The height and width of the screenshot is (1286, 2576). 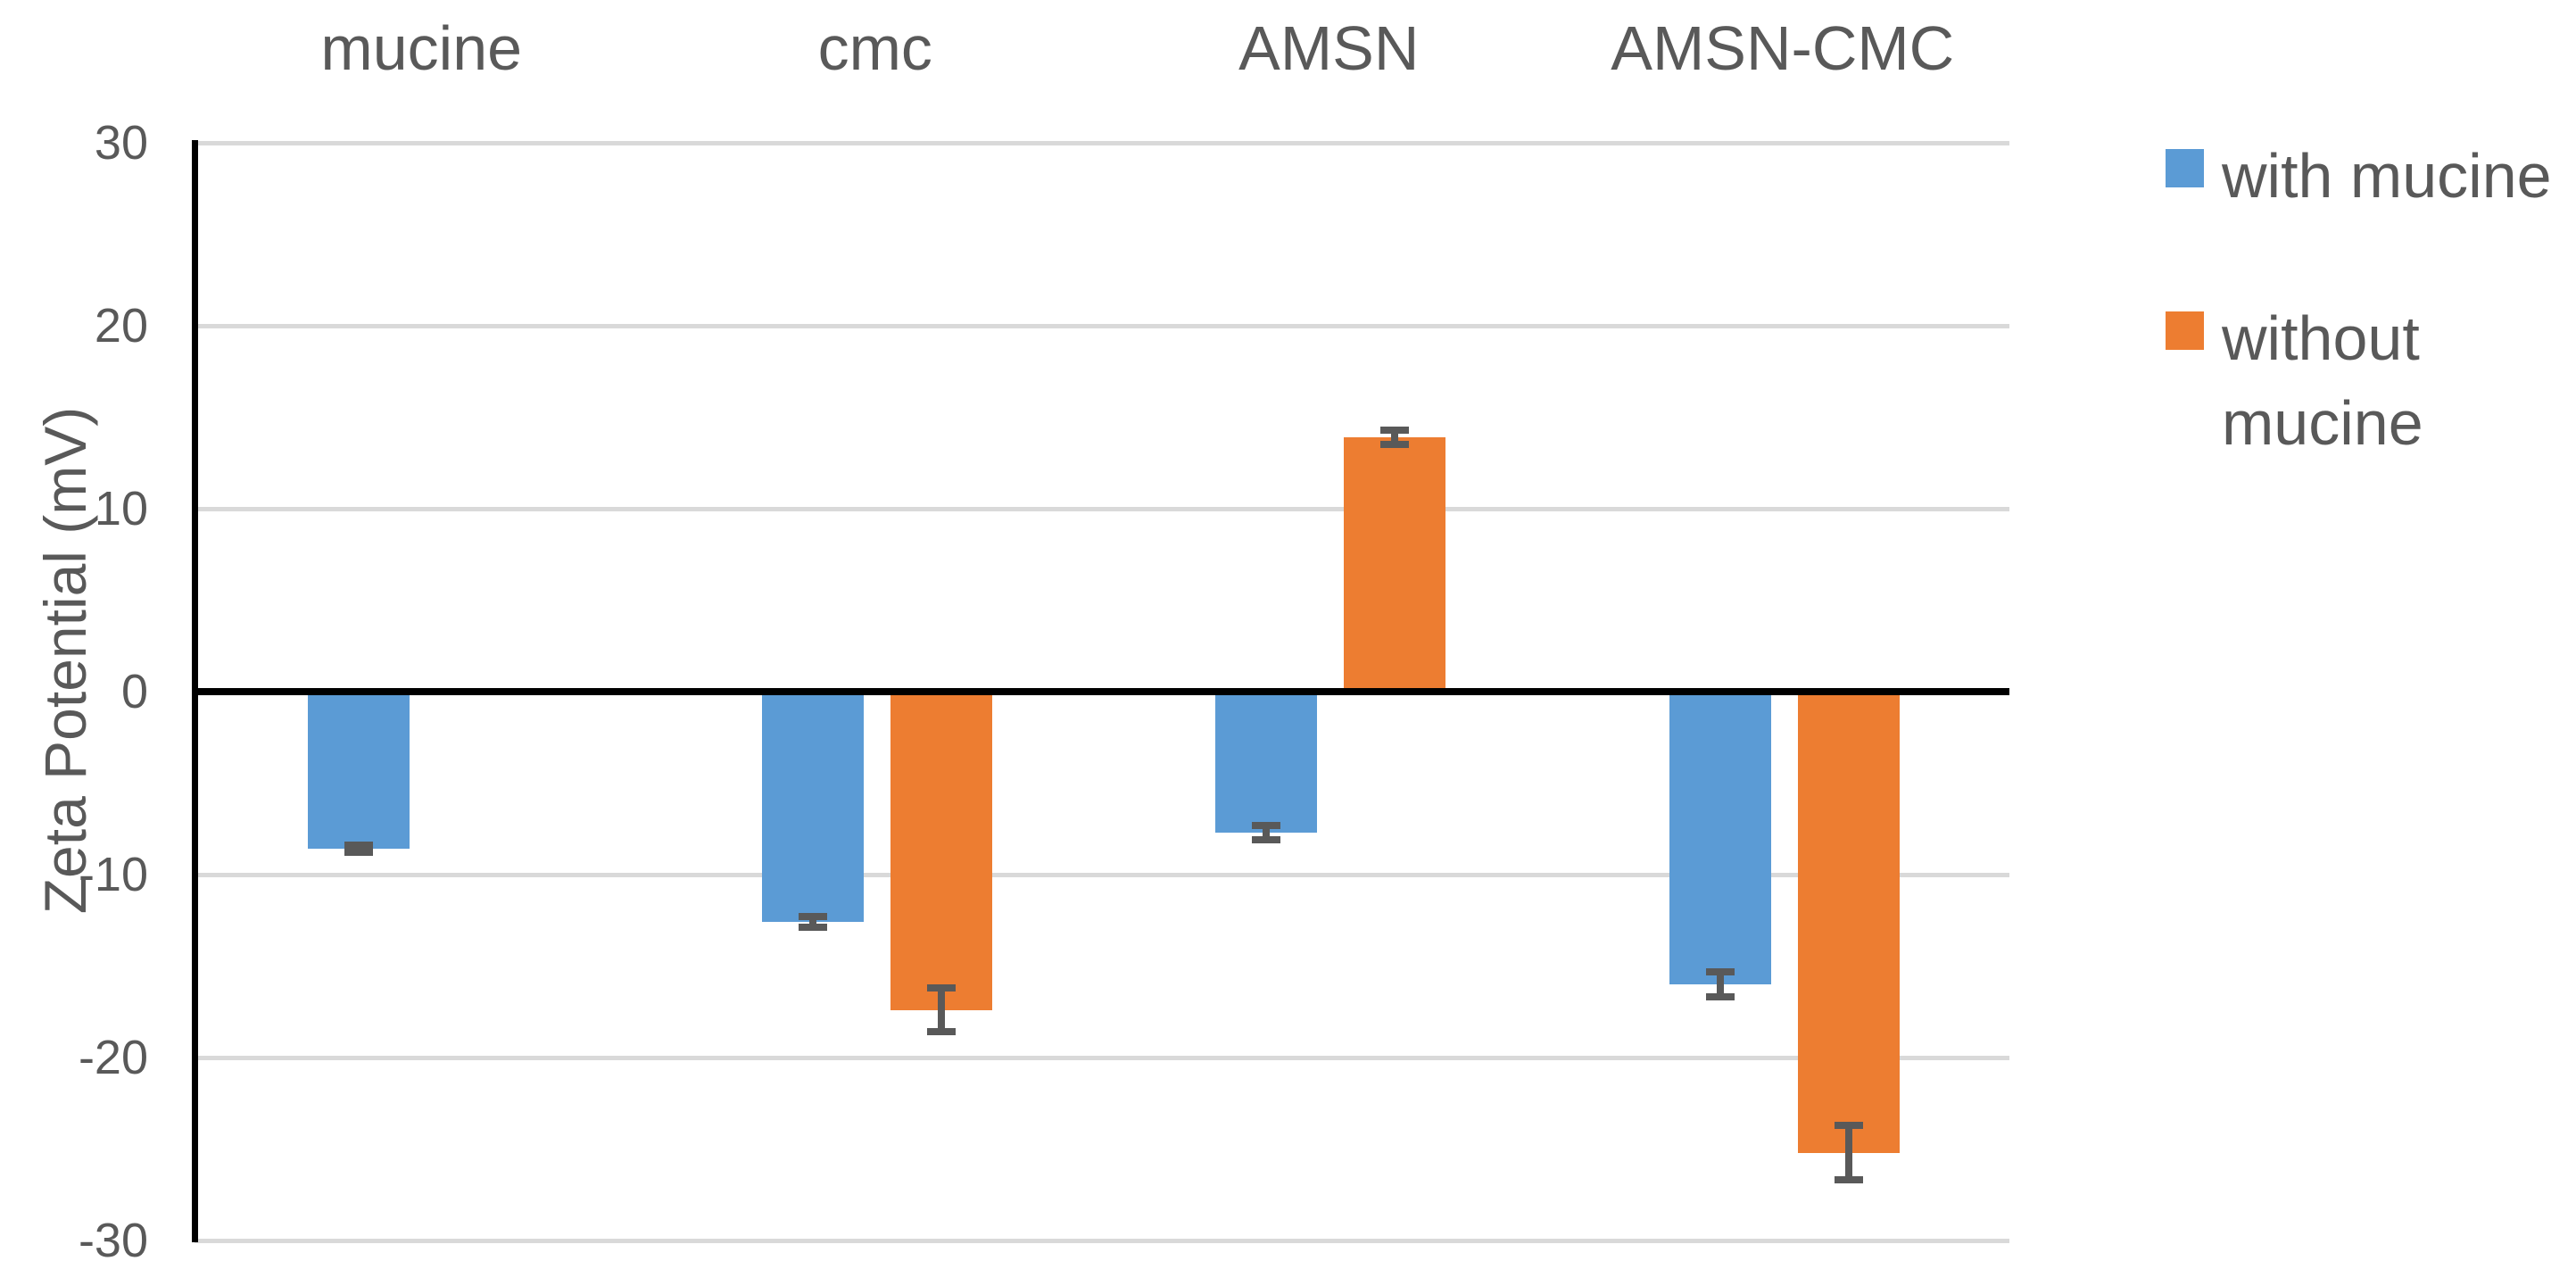 What do you see at coordinates (2322, 380) in the screenshot?
I see `legend-label: without mucine` at bounding box center [2322, 380].